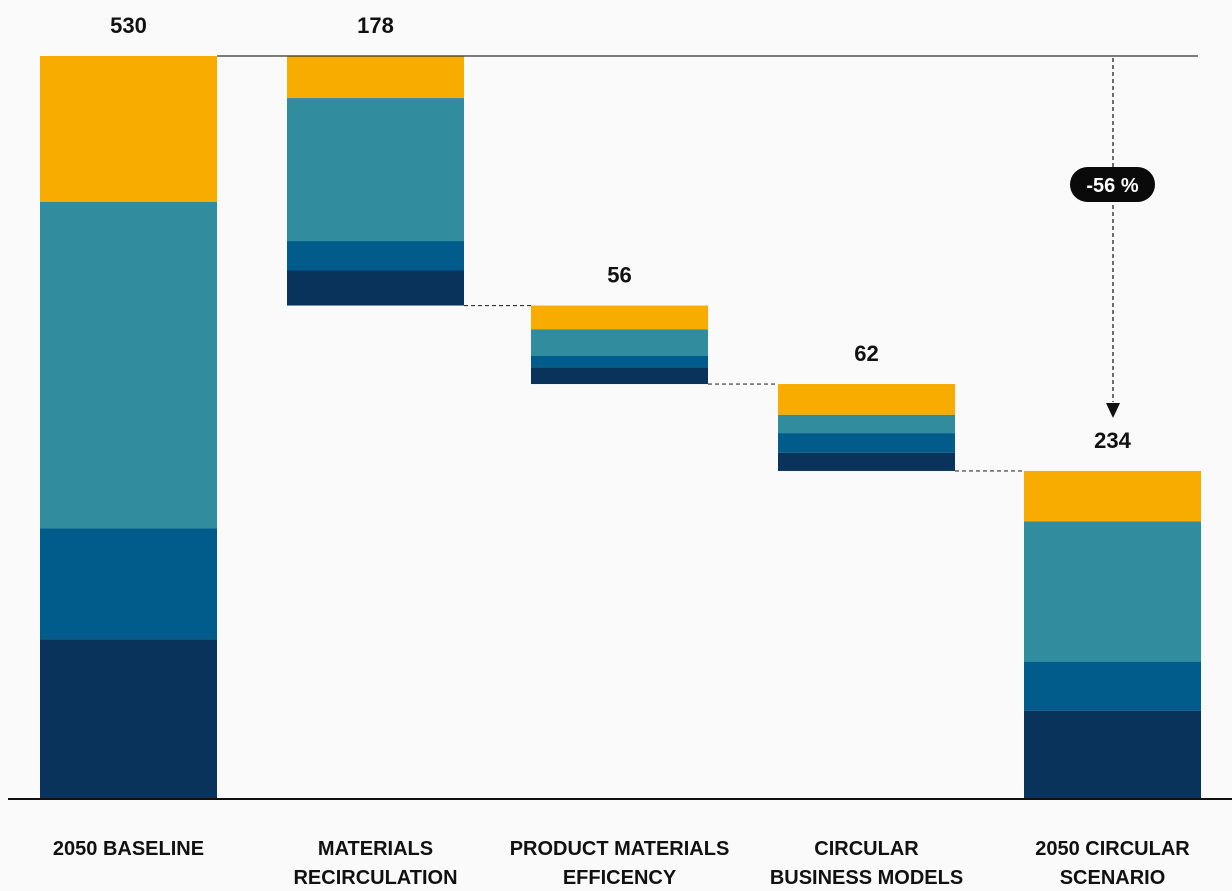  I want to click on reduction-badge-label: -56 %, so click(1112, 186).